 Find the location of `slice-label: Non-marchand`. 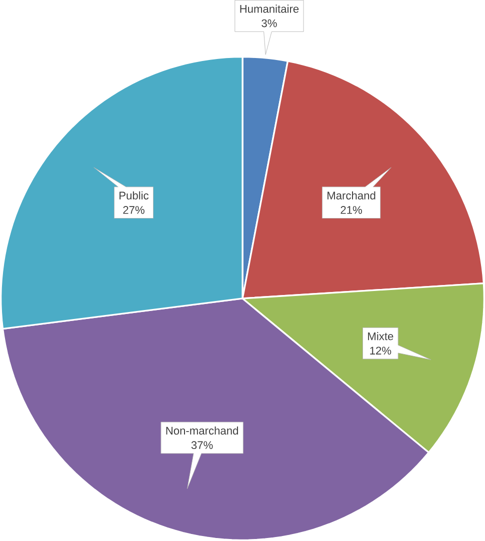

slice-label: Non-marchand is located at coordinates (202, 430).